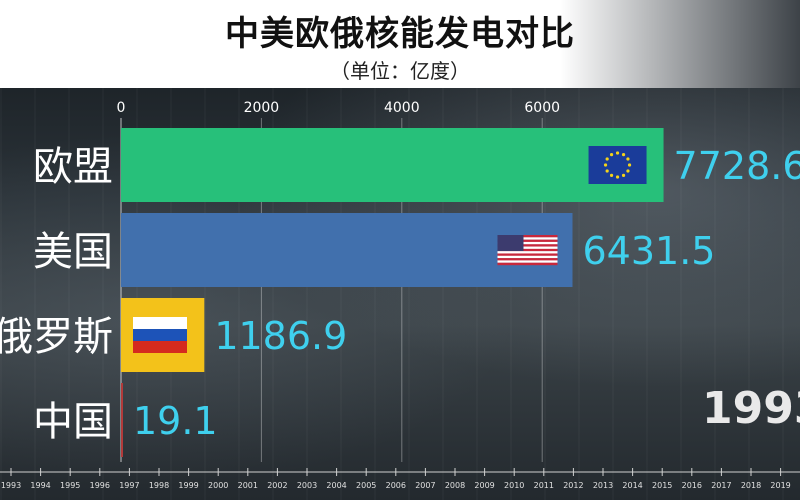 The width and height of the screenshot is (800, 500). Describe the element at coordinates (692, 485) in the screenshot. I see `timeline-year-label: 2016` at that location.